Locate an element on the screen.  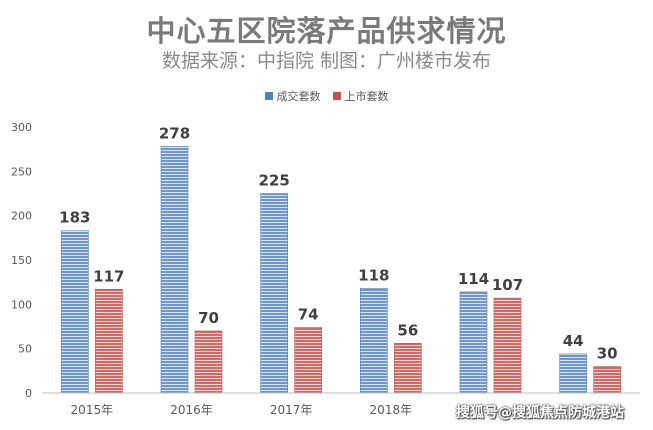
data-label-1-0: 117 is located at coordinates (108, 276).